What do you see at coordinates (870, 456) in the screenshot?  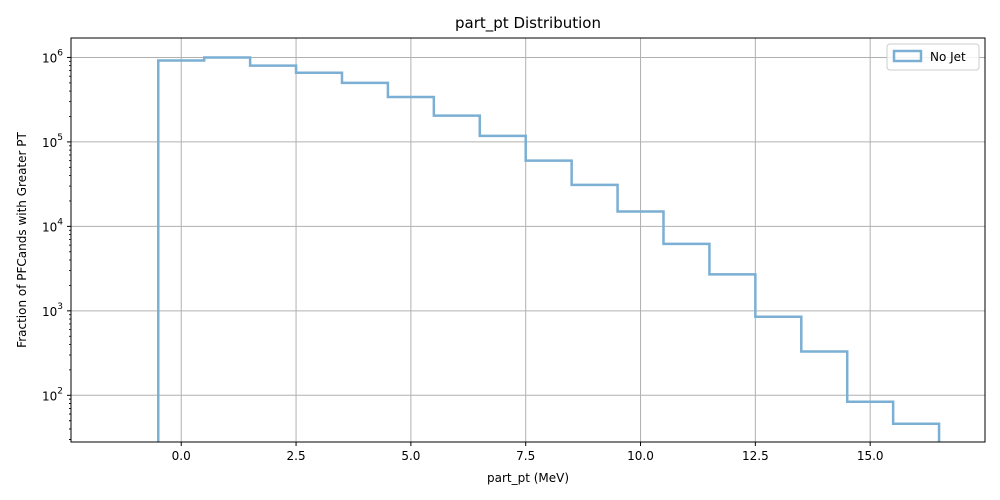 I see `x-tick-label: 15.0` at bounding box center [870, 456].